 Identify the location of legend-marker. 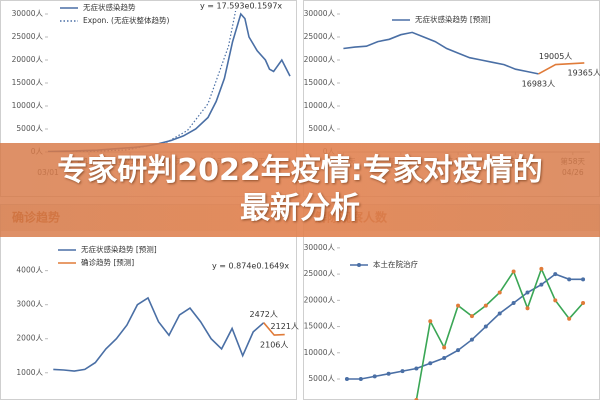
(359, 265).